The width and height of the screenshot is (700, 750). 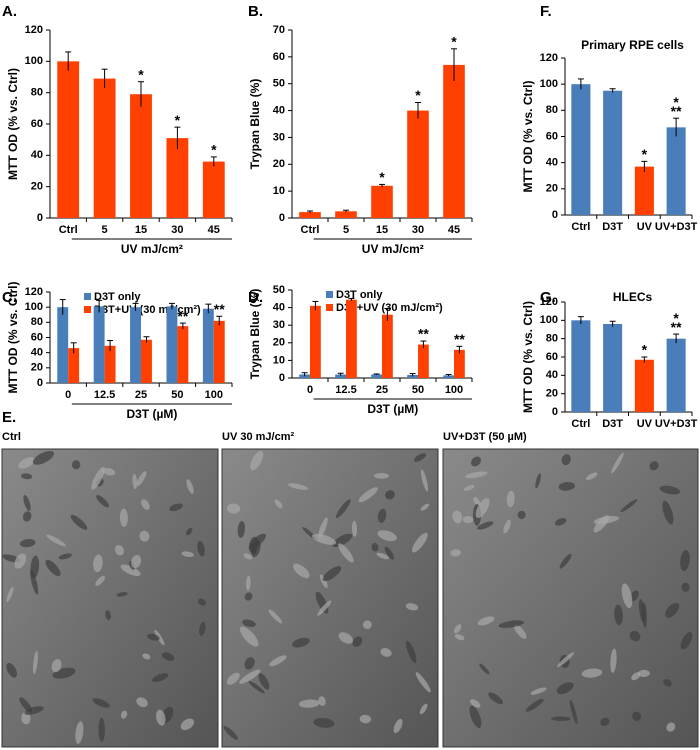 What do you see at coordinates (279, 84) in the screenshot?
I see `y-tick-label: 50` at bounding box center [279, 84].